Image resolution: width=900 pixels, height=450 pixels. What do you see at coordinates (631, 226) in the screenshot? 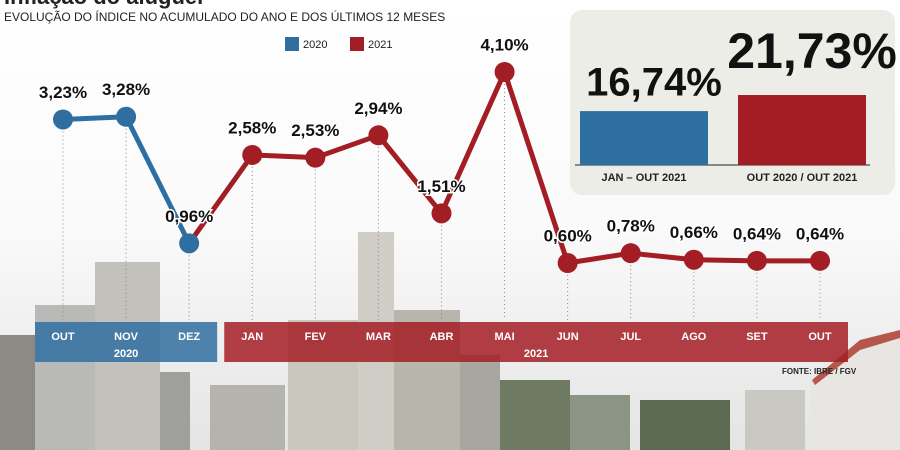
I see `data-label: 0,78%` at bounding box center [631, 226].